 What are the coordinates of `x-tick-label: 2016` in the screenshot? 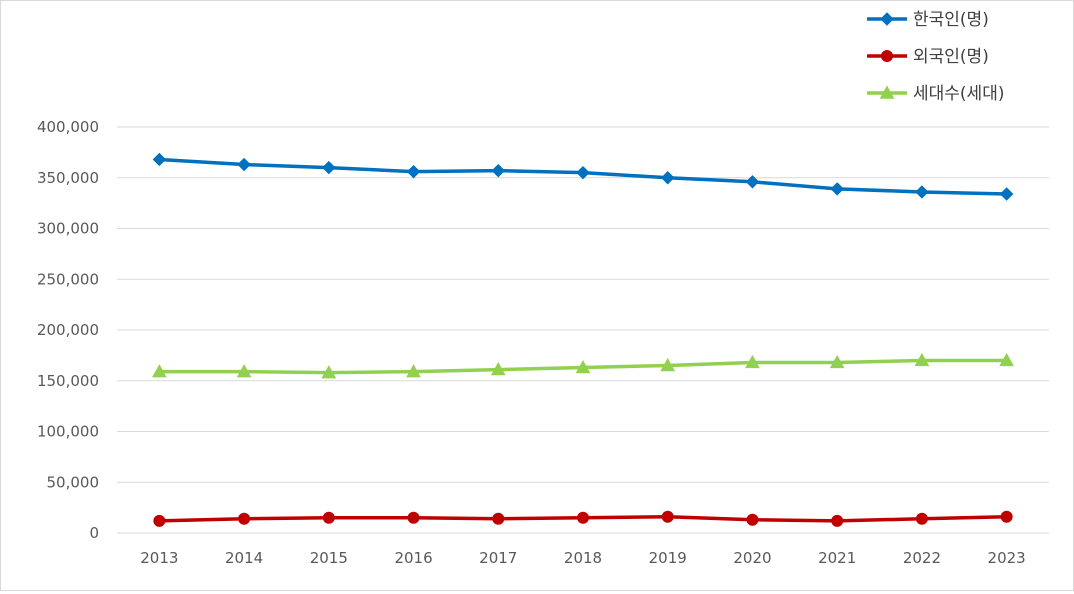 It's located at (413, 558).